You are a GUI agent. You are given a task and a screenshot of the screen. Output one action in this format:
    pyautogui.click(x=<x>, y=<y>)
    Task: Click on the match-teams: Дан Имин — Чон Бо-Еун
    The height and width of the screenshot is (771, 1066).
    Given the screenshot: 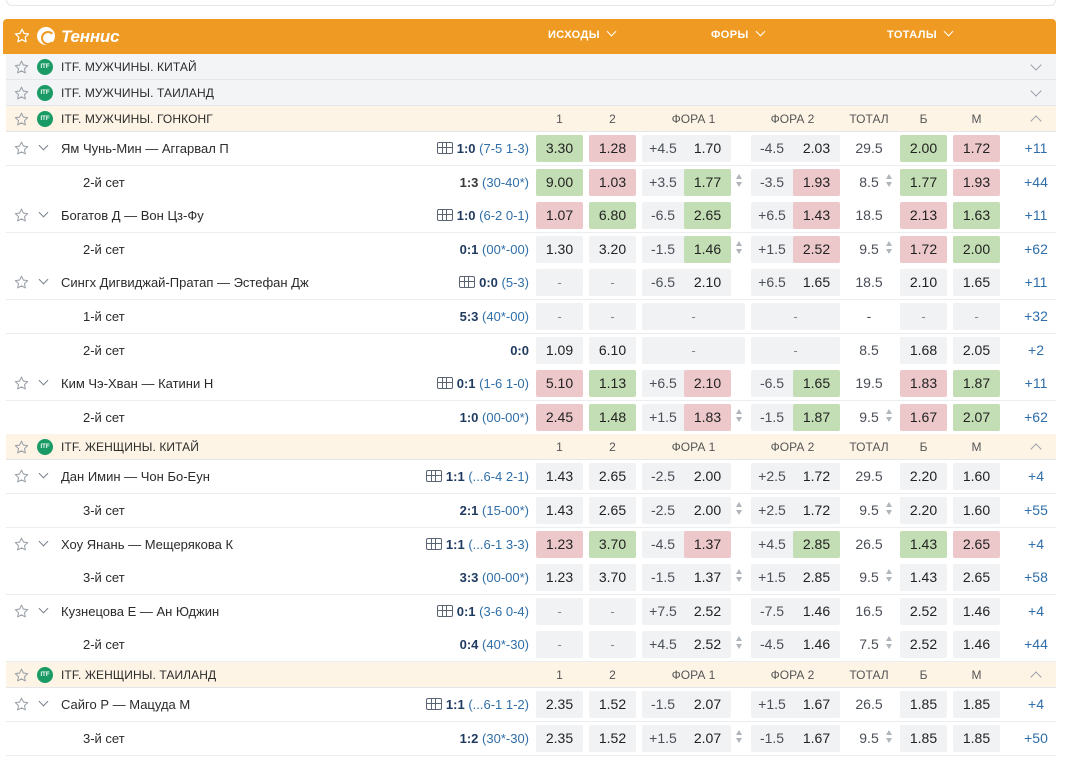 What is the action you would take?
    pyautogui.click(x=135, y=477)
    